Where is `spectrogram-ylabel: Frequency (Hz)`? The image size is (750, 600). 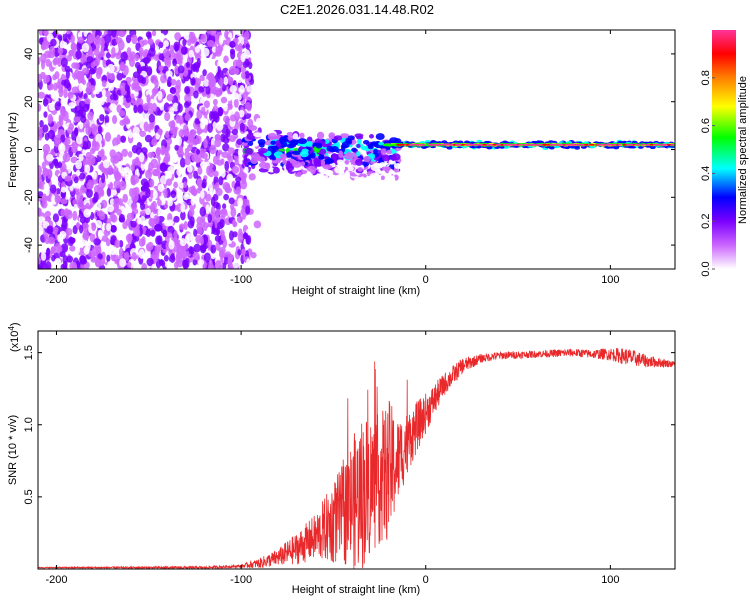
spectrogram-ylabel: Frequency (Hz) is located at coordinates (13, 150).